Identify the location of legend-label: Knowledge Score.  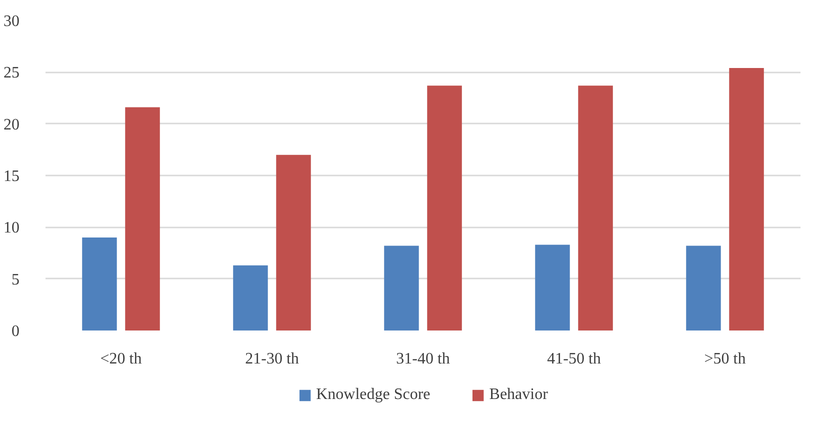
(373, 395).